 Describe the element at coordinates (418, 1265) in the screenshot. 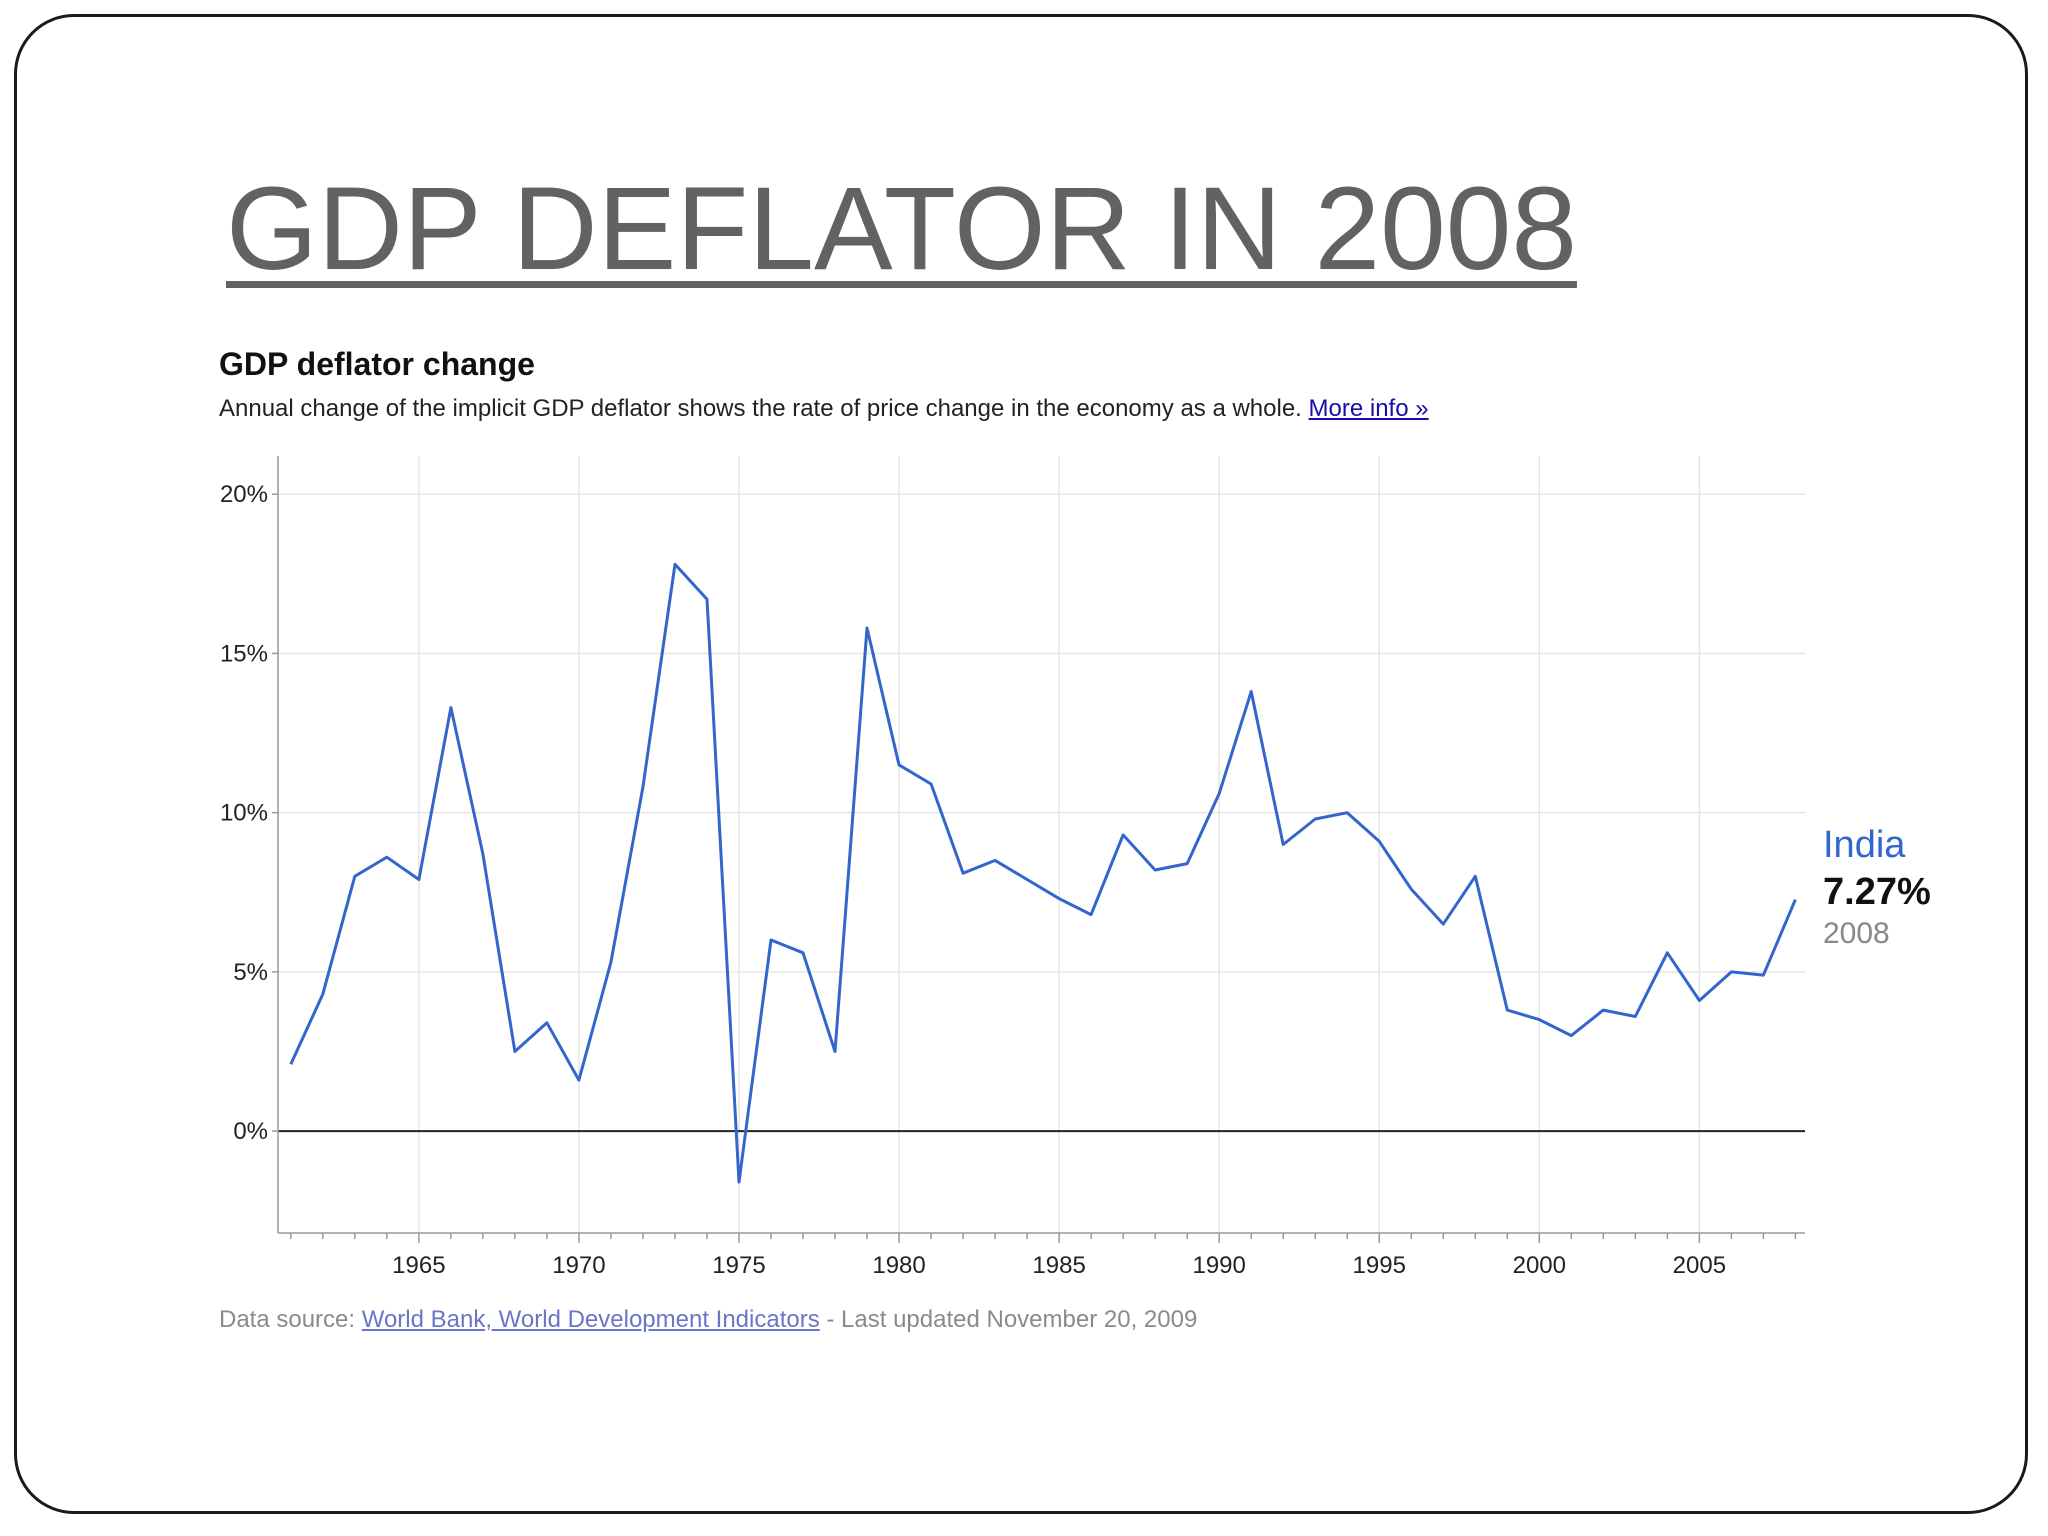

I see `x-tick-label: 1965` at that location.